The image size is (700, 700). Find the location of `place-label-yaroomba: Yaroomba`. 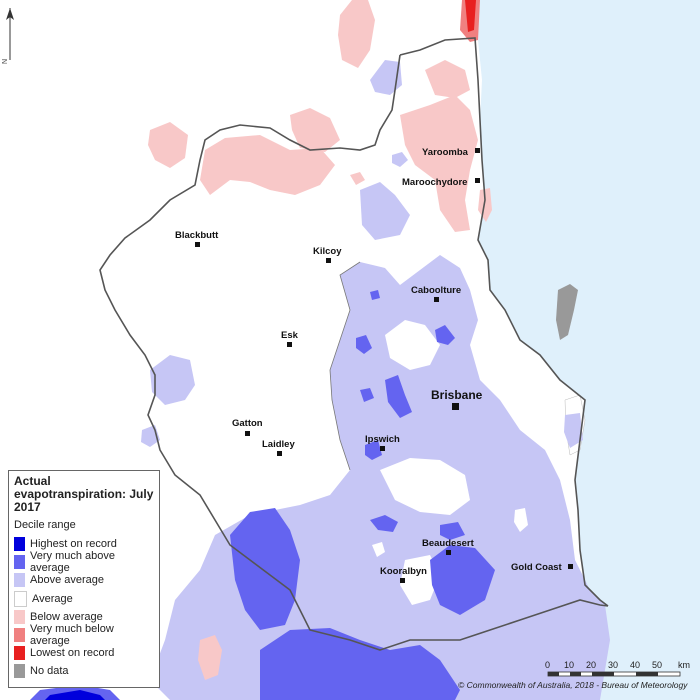

place-label-yaroomba: Yaroomba is located at coordinates (445, 152).